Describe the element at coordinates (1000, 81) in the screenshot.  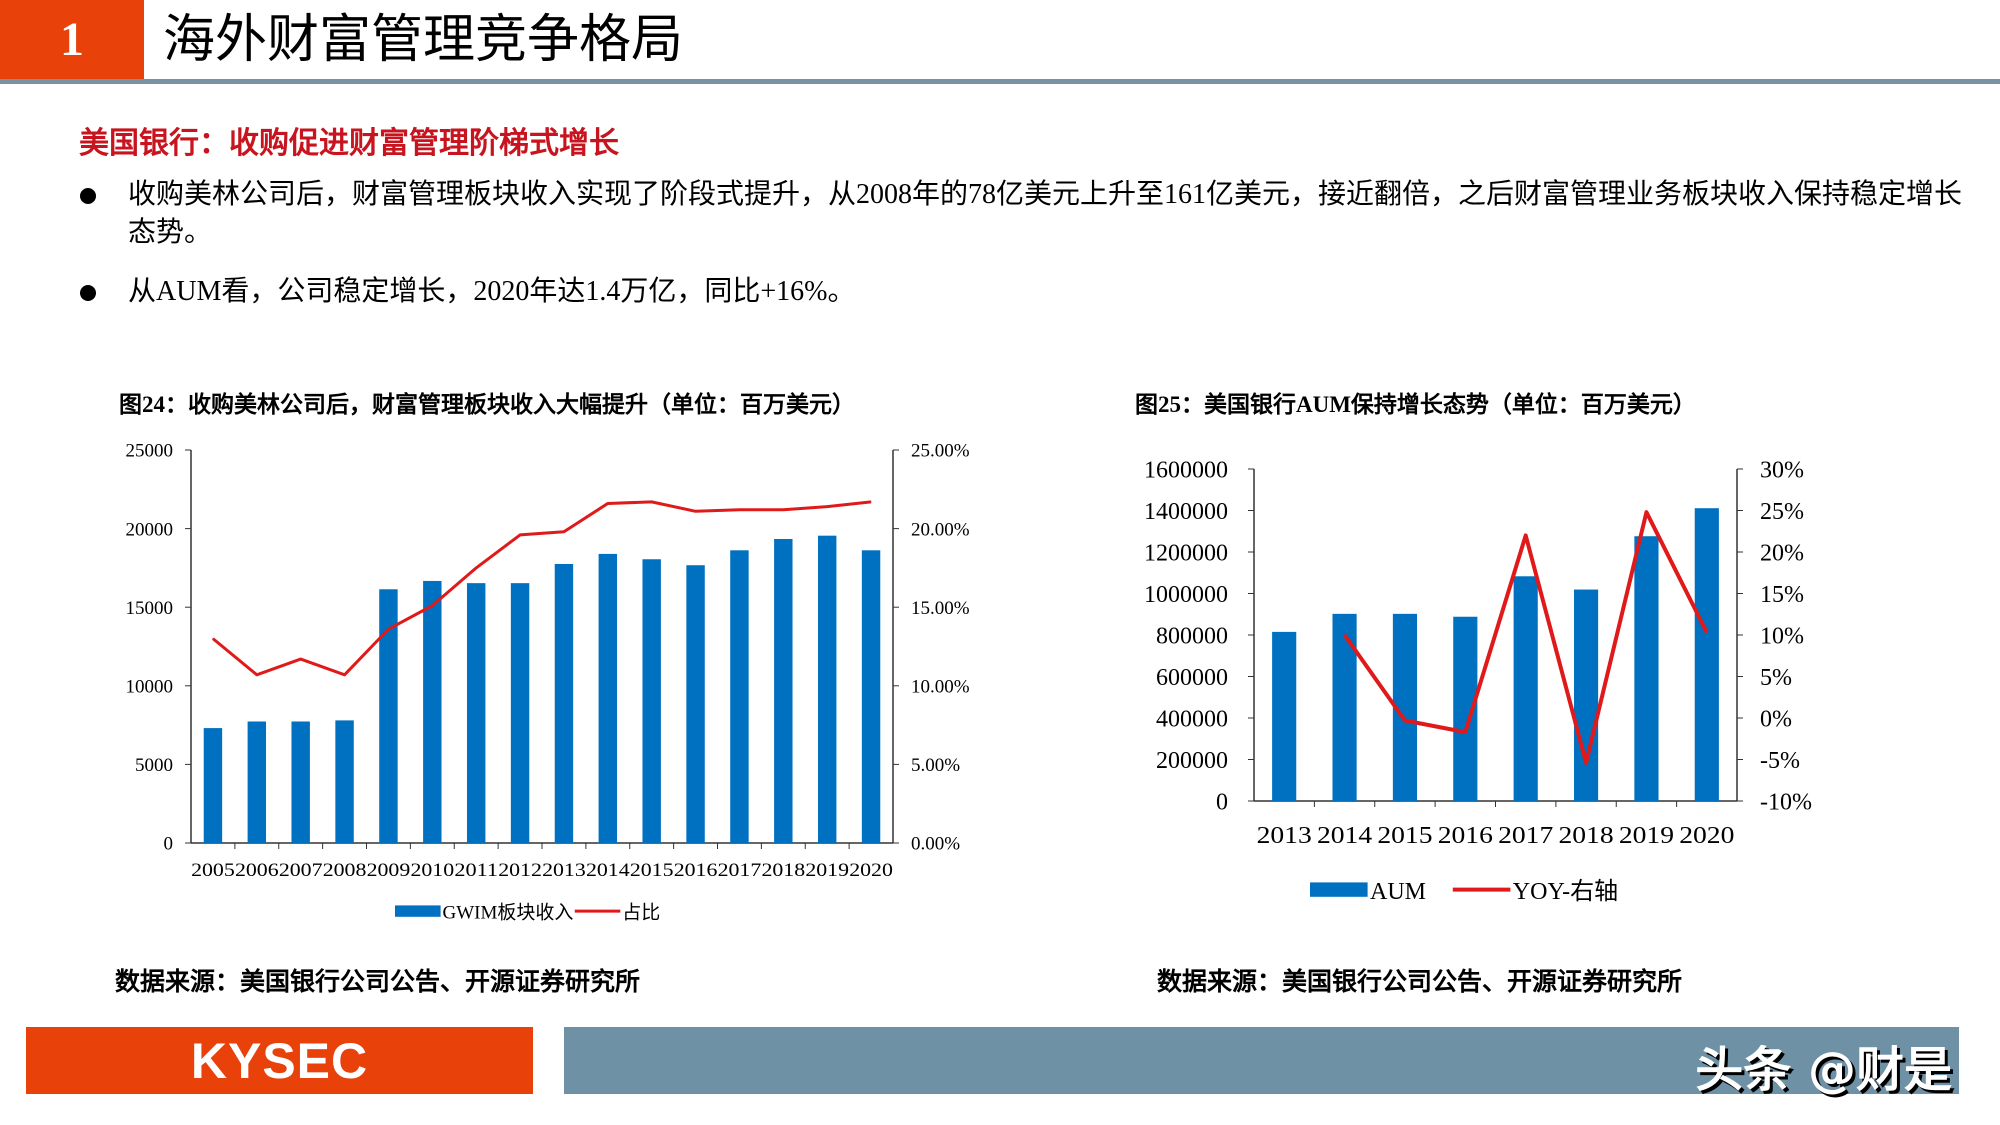
I see `header-divider` at that location.